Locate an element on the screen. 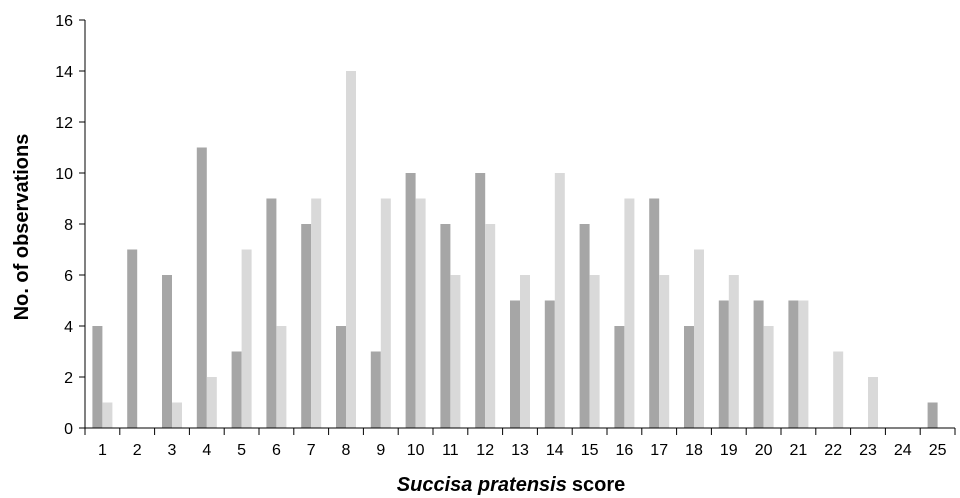  x-tick-label: 7 is located at coordinates (311, 450).